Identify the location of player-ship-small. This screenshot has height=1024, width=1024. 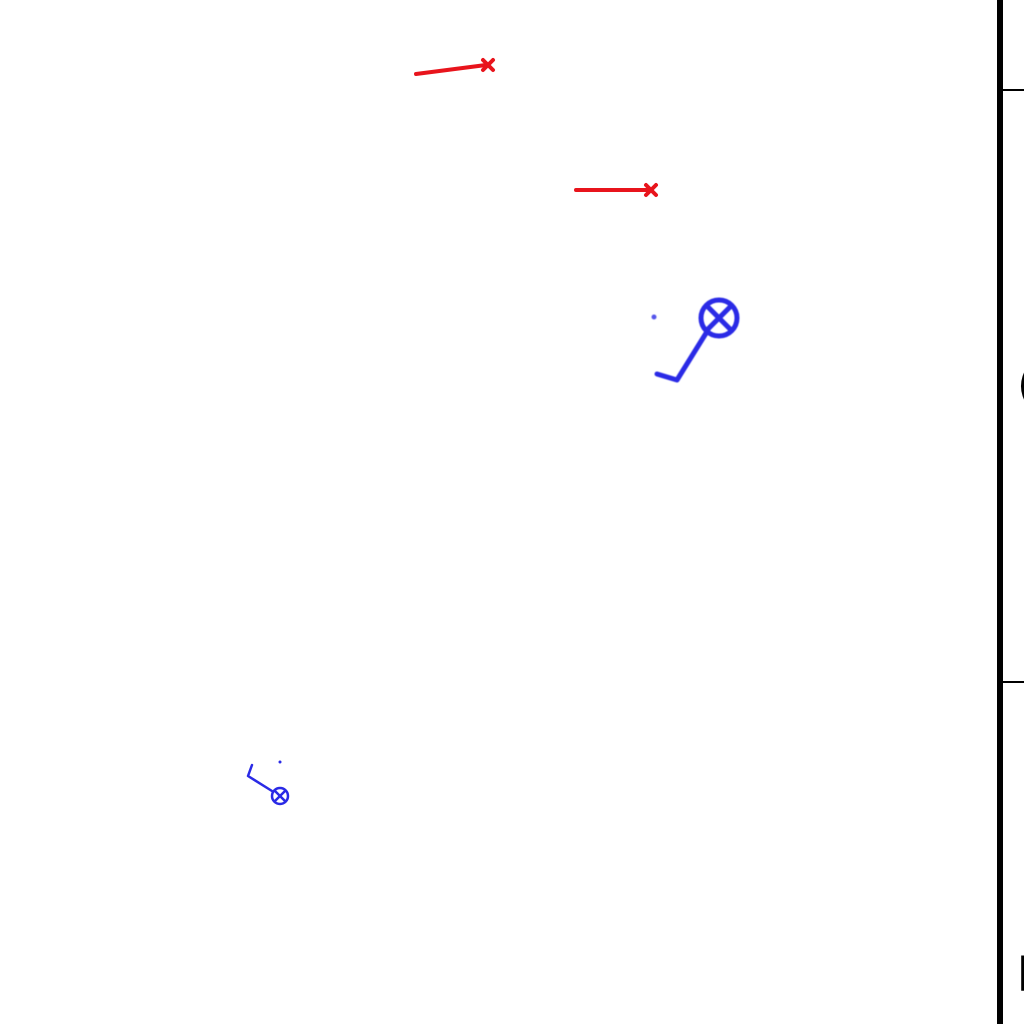
(268, 783).